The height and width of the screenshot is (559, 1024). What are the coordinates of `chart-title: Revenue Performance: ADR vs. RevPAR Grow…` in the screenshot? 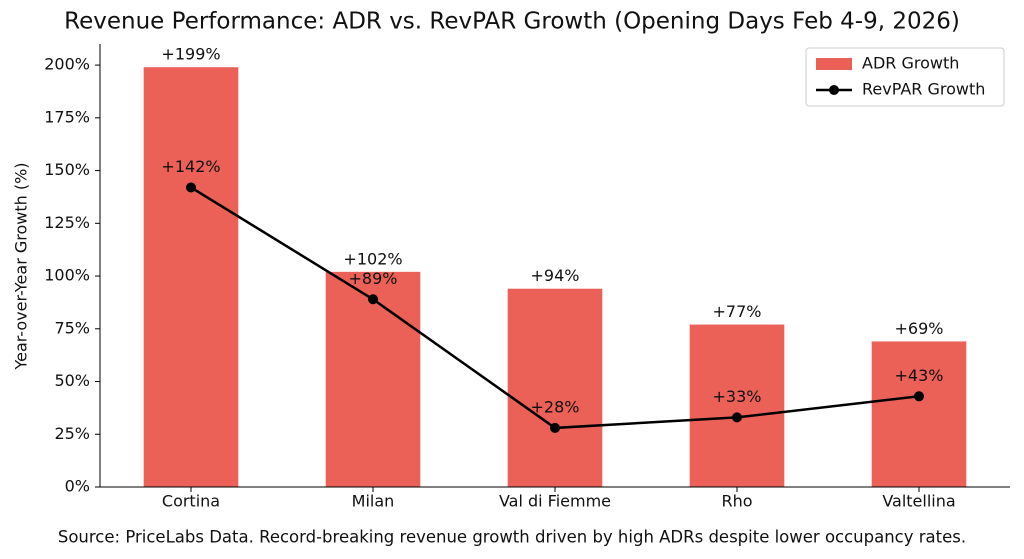 It's located at (512, 22).